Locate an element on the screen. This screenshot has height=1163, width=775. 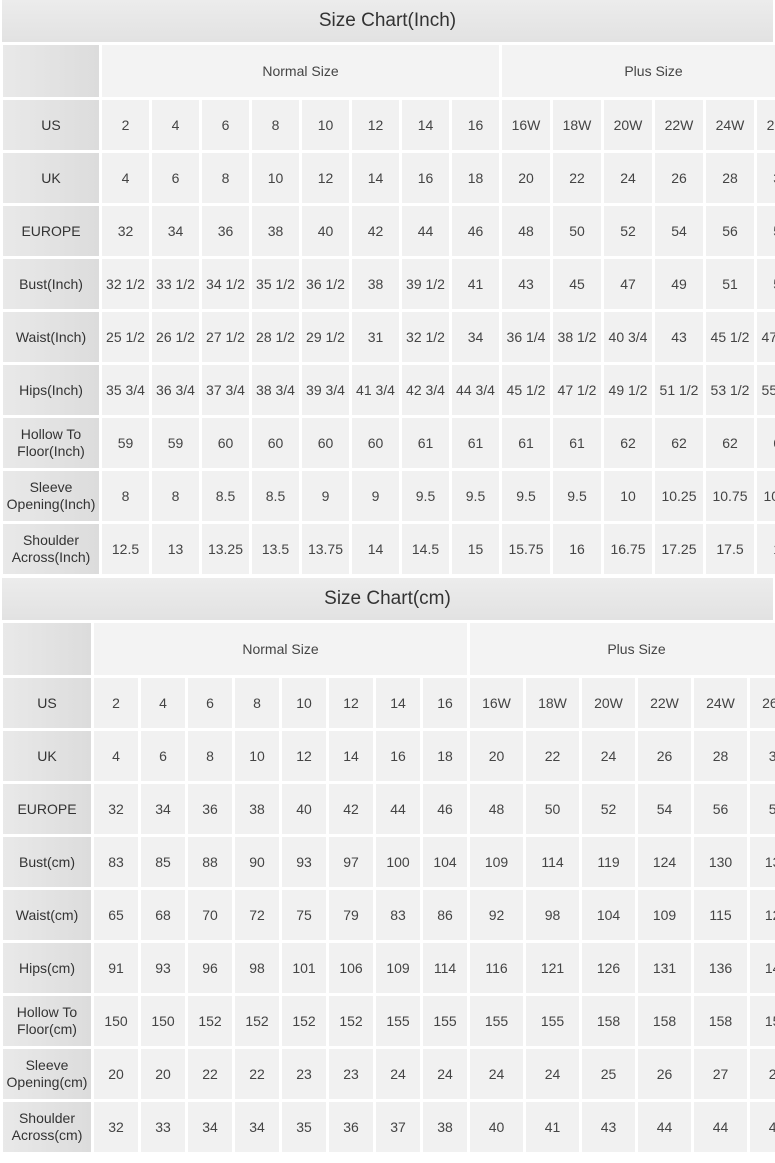
size-value-cell: 39 1/2 is located at coordinates (425, 284).